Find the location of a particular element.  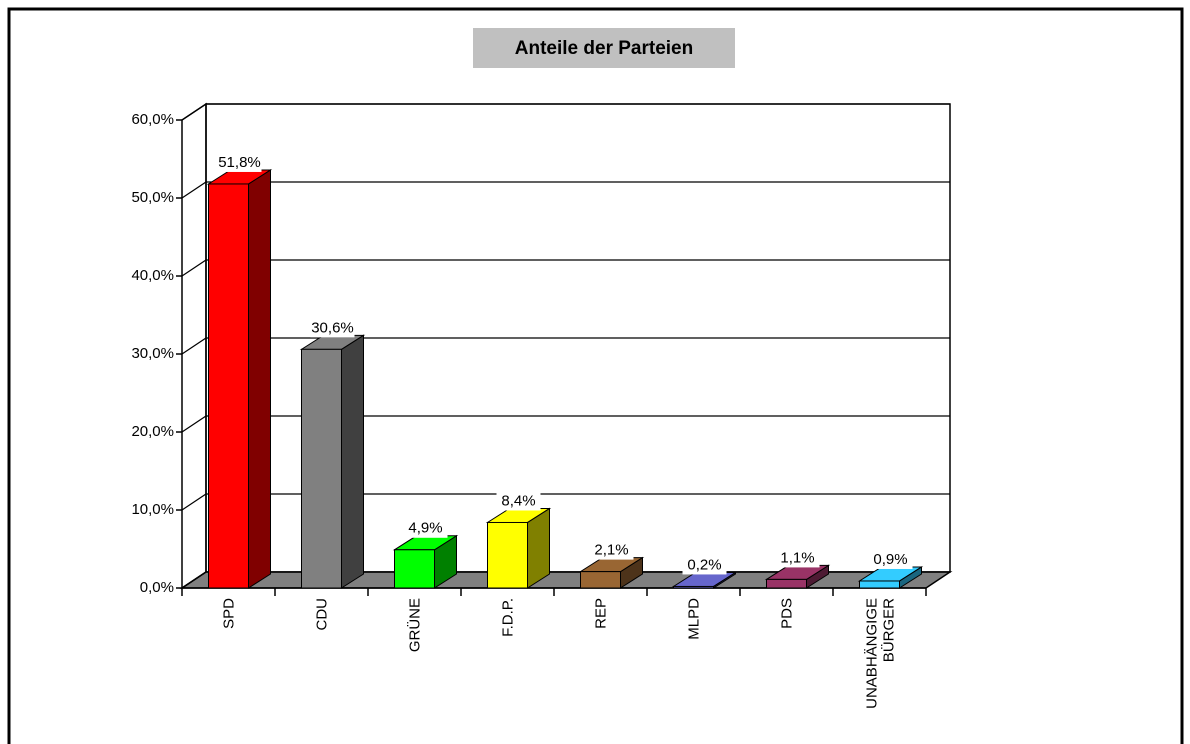

value-label: 30,6% is located at coordinates (332, 327).